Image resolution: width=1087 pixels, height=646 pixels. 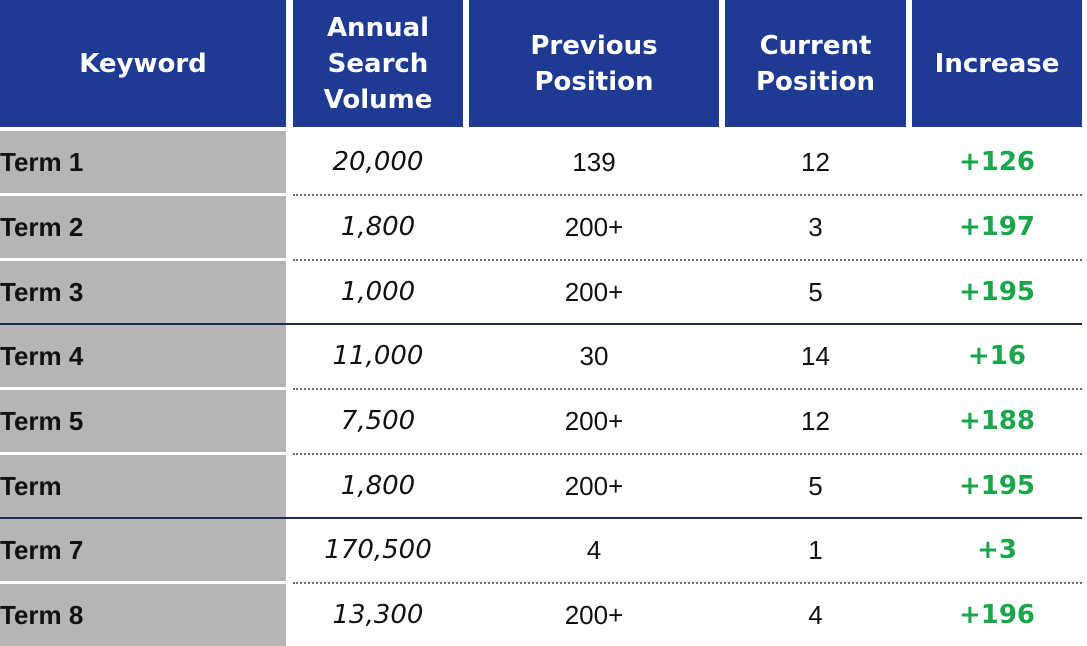 What do you see at coordinates (997, 63) in the screenshot?
I see `header-increase: Increase` at bounding box center [997, 63].